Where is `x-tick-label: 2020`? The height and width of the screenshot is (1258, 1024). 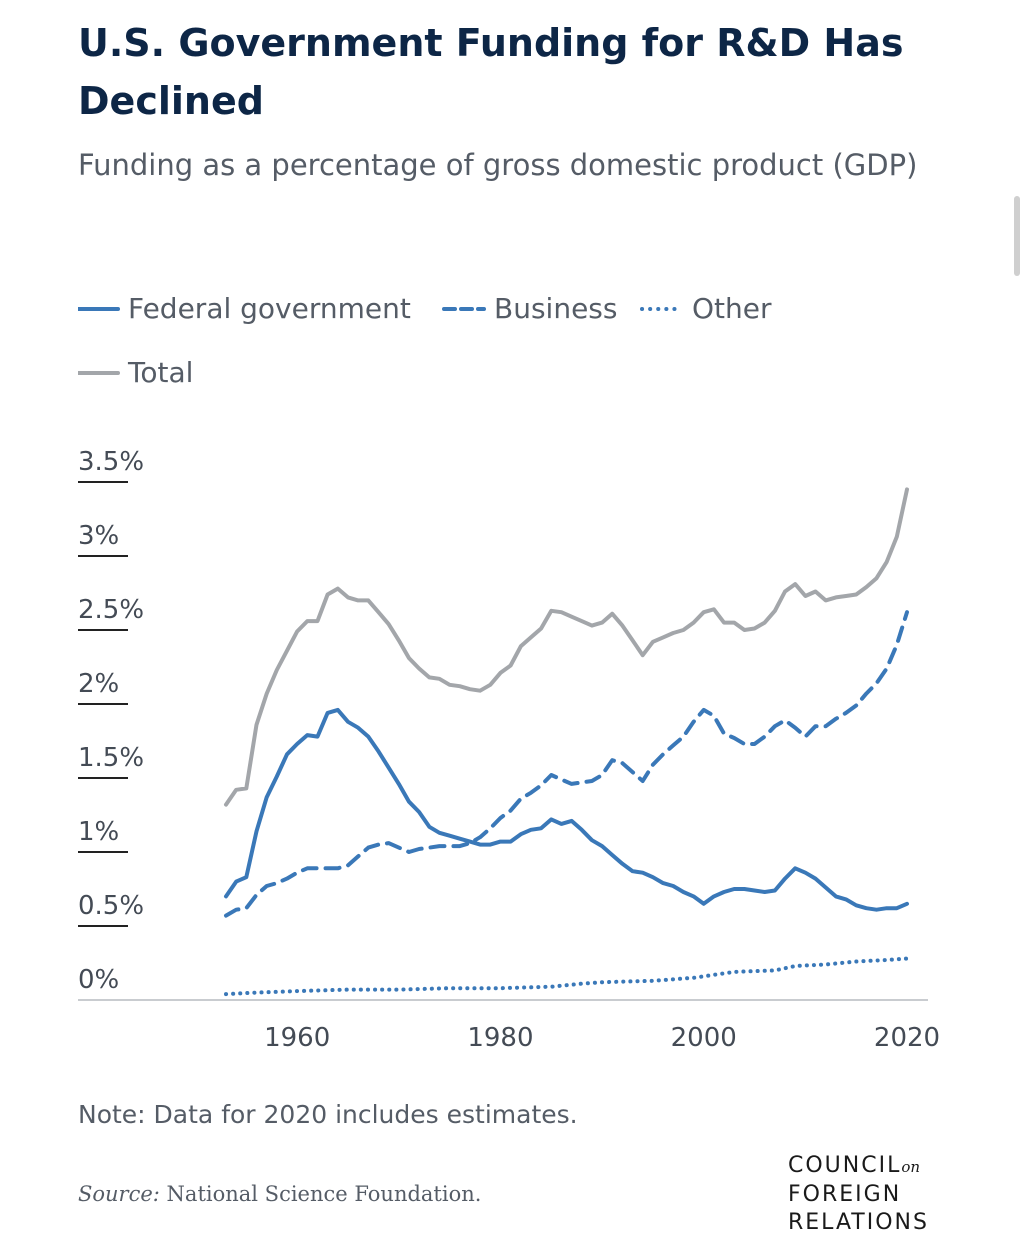
x-tick-label: 2020 is located at coordinates (907, 1038).